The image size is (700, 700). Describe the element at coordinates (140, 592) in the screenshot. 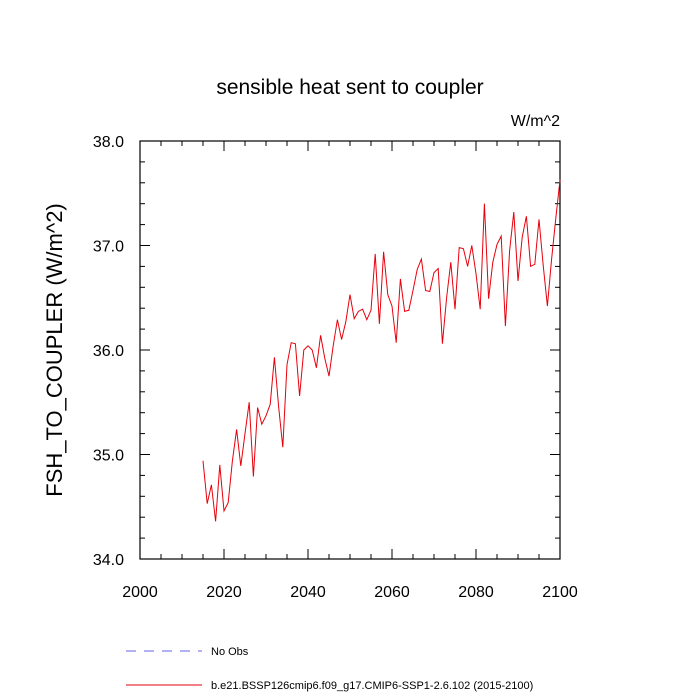

I see `x-tick-label: 2000` at that location.